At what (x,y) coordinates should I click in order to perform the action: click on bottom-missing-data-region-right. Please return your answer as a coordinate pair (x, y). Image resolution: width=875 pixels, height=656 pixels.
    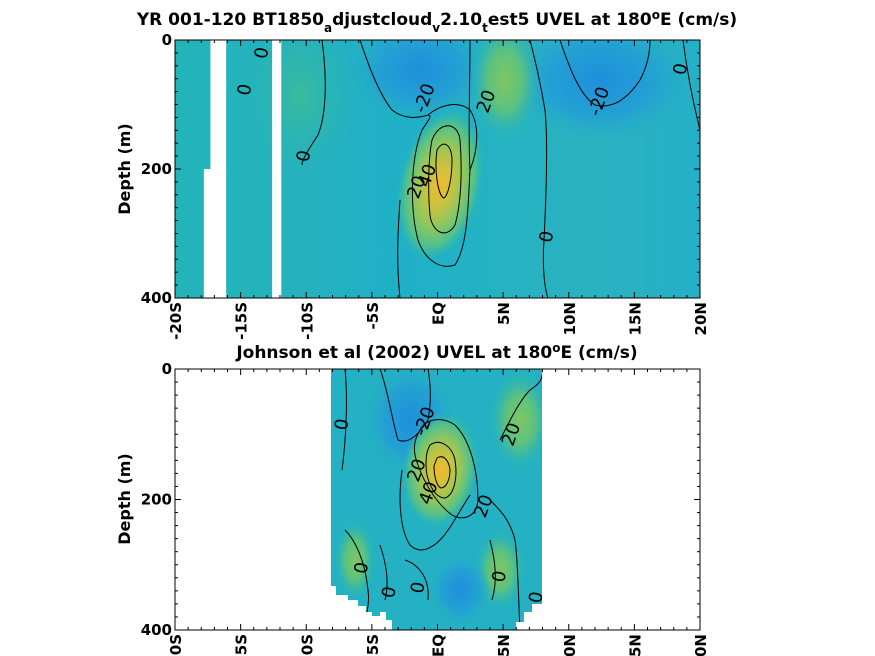
    Looking at the image, I should click on (529, 617).